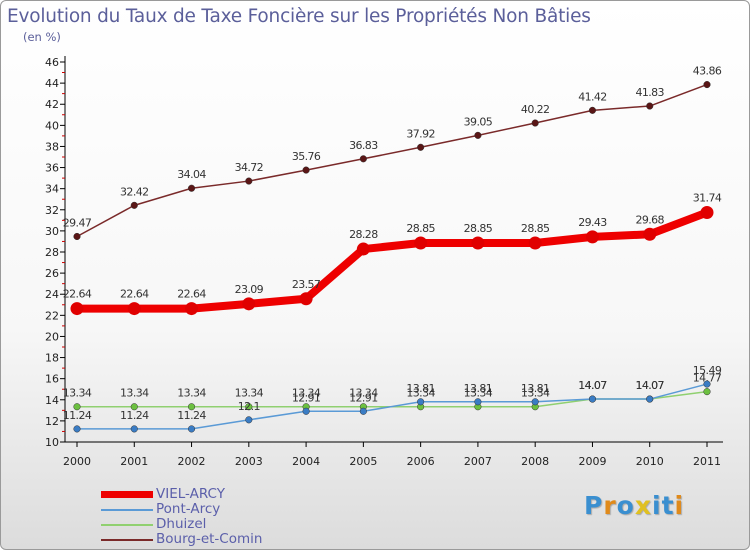 Image resolution: width=750 pixels, height=550 pixels. What do you see at coordinates (249, 167) in the screenshot?
I see `data-label-bourg-et-comin: 34.72` at bounding box center [249, 167].